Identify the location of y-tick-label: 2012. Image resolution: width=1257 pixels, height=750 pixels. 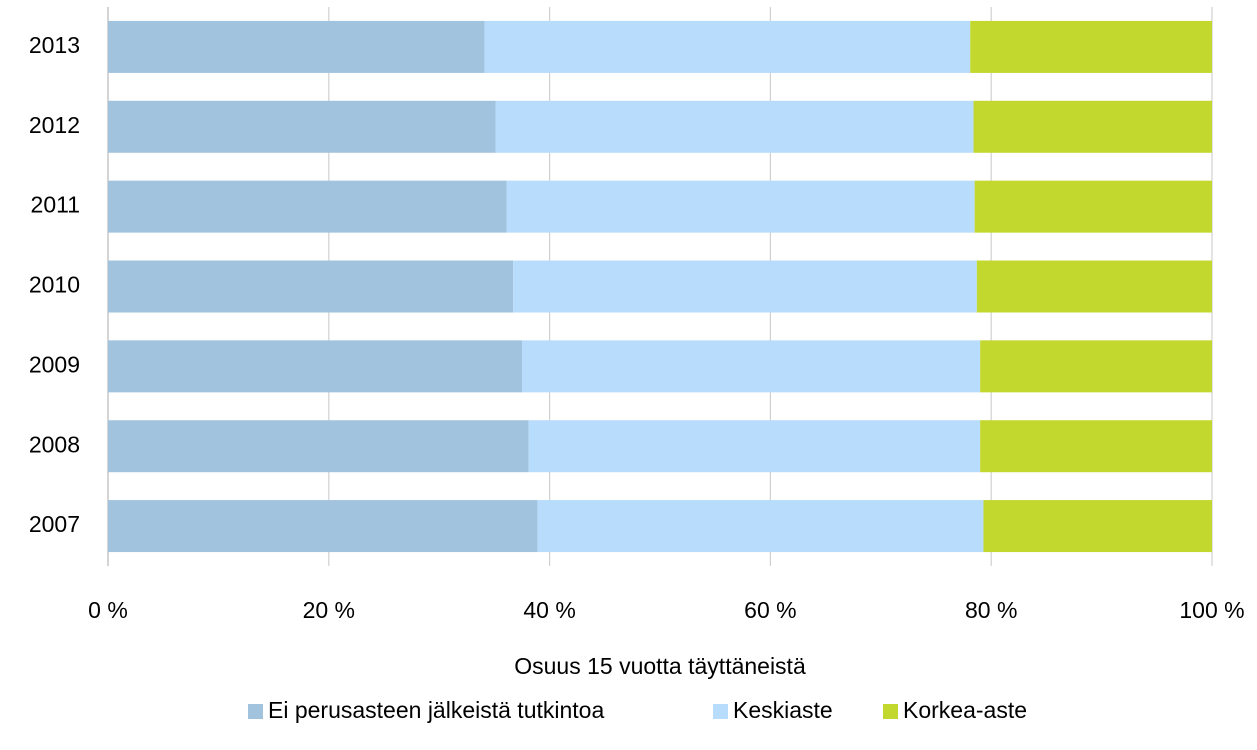
(54, 125).